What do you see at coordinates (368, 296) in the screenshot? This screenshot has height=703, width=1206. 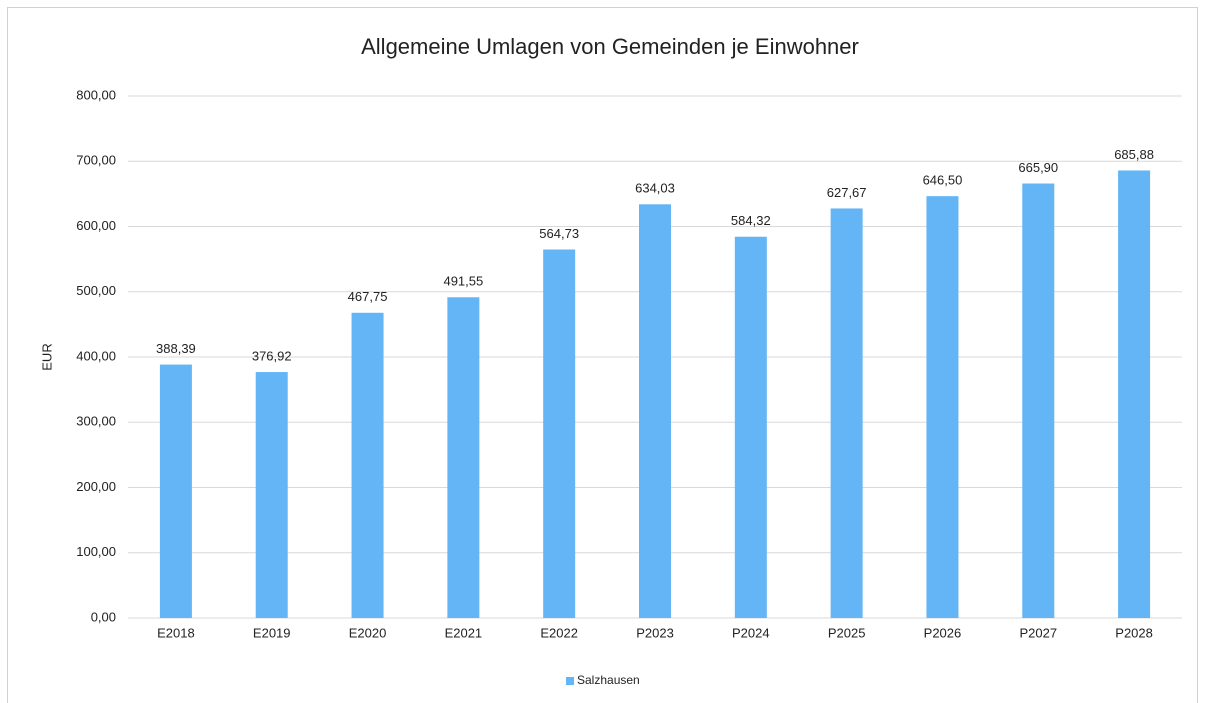 I see `data-label: 467,75` at bounding box center [368, 296].